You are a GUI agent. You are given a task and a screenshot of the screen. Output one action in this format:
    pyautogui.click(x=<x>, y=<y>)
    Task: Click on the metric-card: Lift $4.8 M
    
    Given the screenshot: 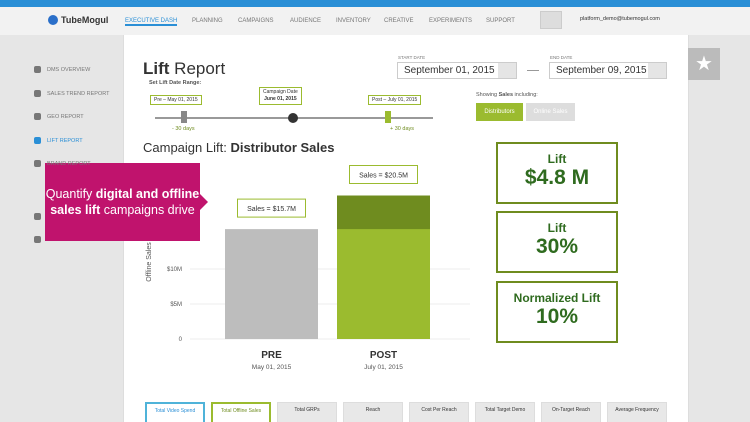 What is the action you would take?
    pyautogui.click(x=557, y=173)
    